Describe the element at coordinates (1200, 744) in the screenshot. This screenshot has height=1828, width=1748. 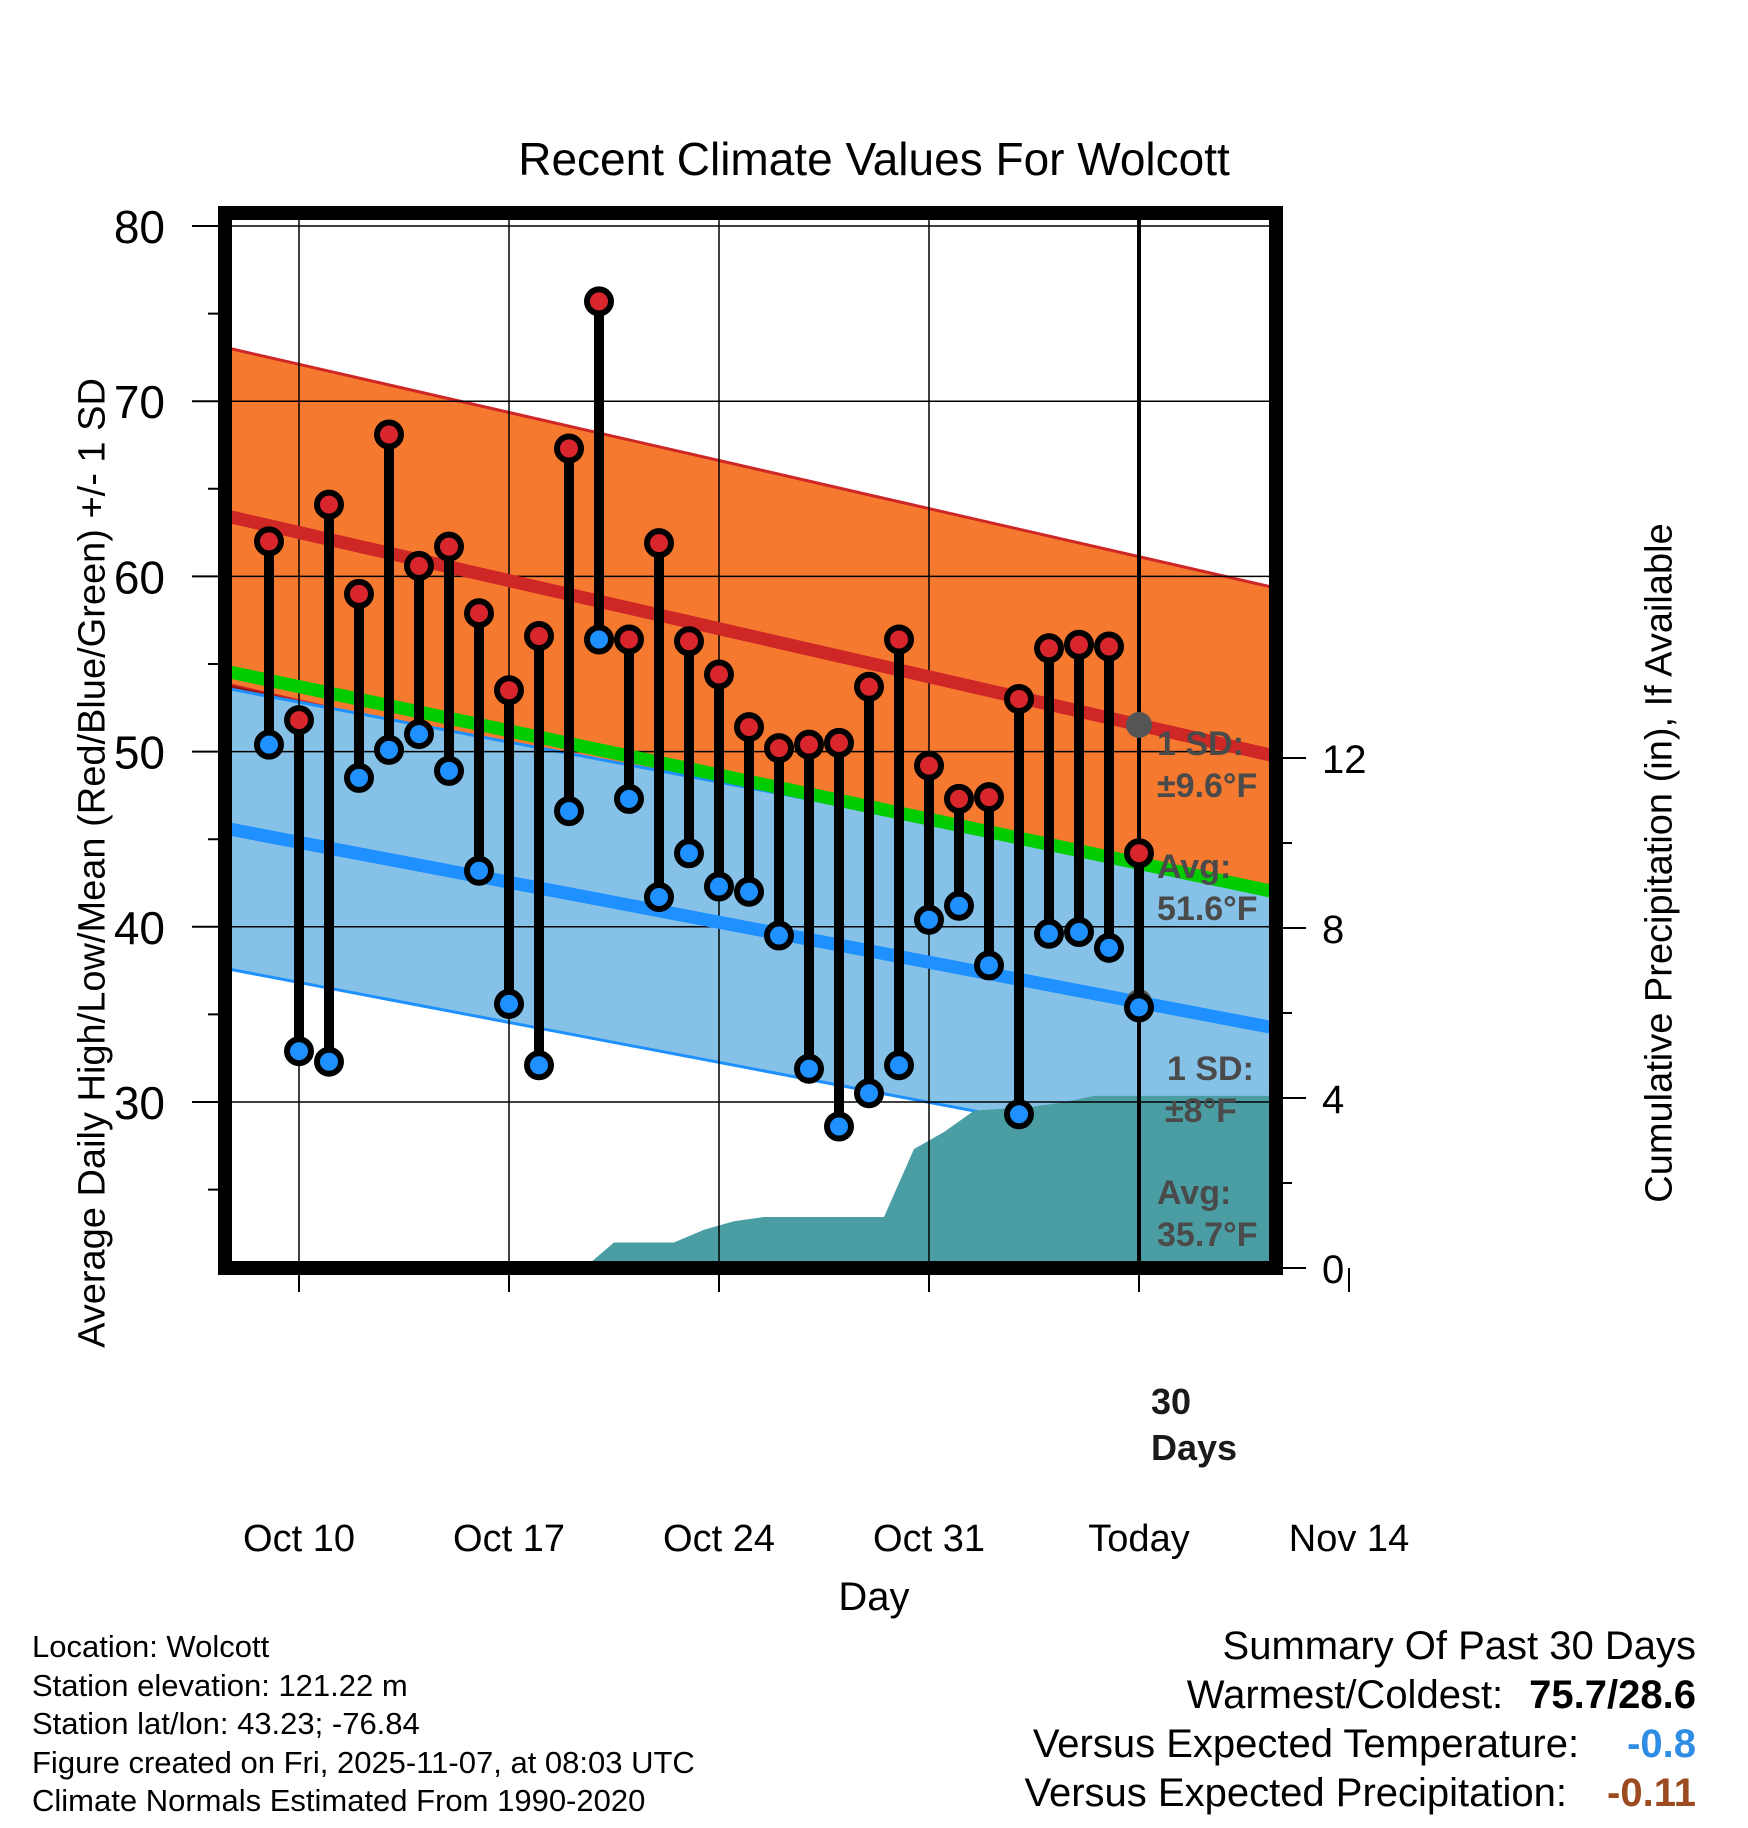
I see `high-sd-label: 1 SD:` at that location.